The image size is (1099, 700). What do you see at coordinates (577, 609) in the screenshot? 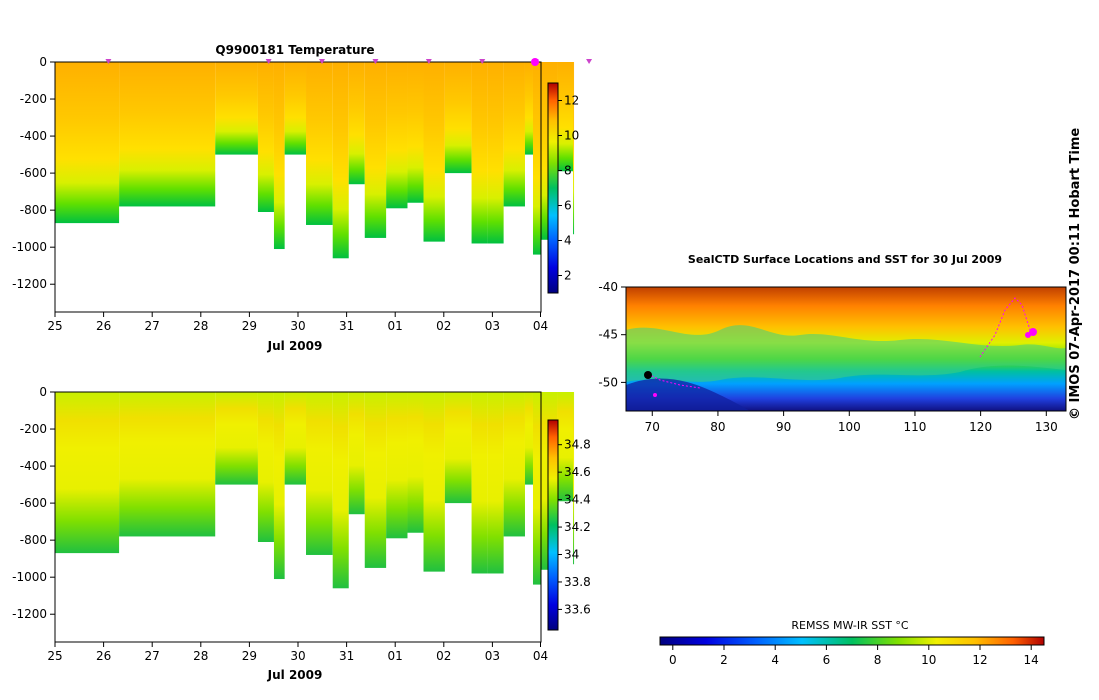
I see `salinity-cb-tick-label: 33.6` at bounding box center [577, 609].